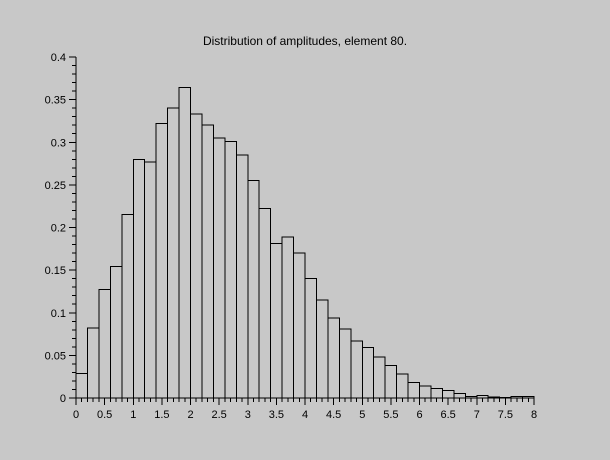 The width and height of the screenshot is (610, 460). I want to click on tick-label: 0.5, so click(104, 415).